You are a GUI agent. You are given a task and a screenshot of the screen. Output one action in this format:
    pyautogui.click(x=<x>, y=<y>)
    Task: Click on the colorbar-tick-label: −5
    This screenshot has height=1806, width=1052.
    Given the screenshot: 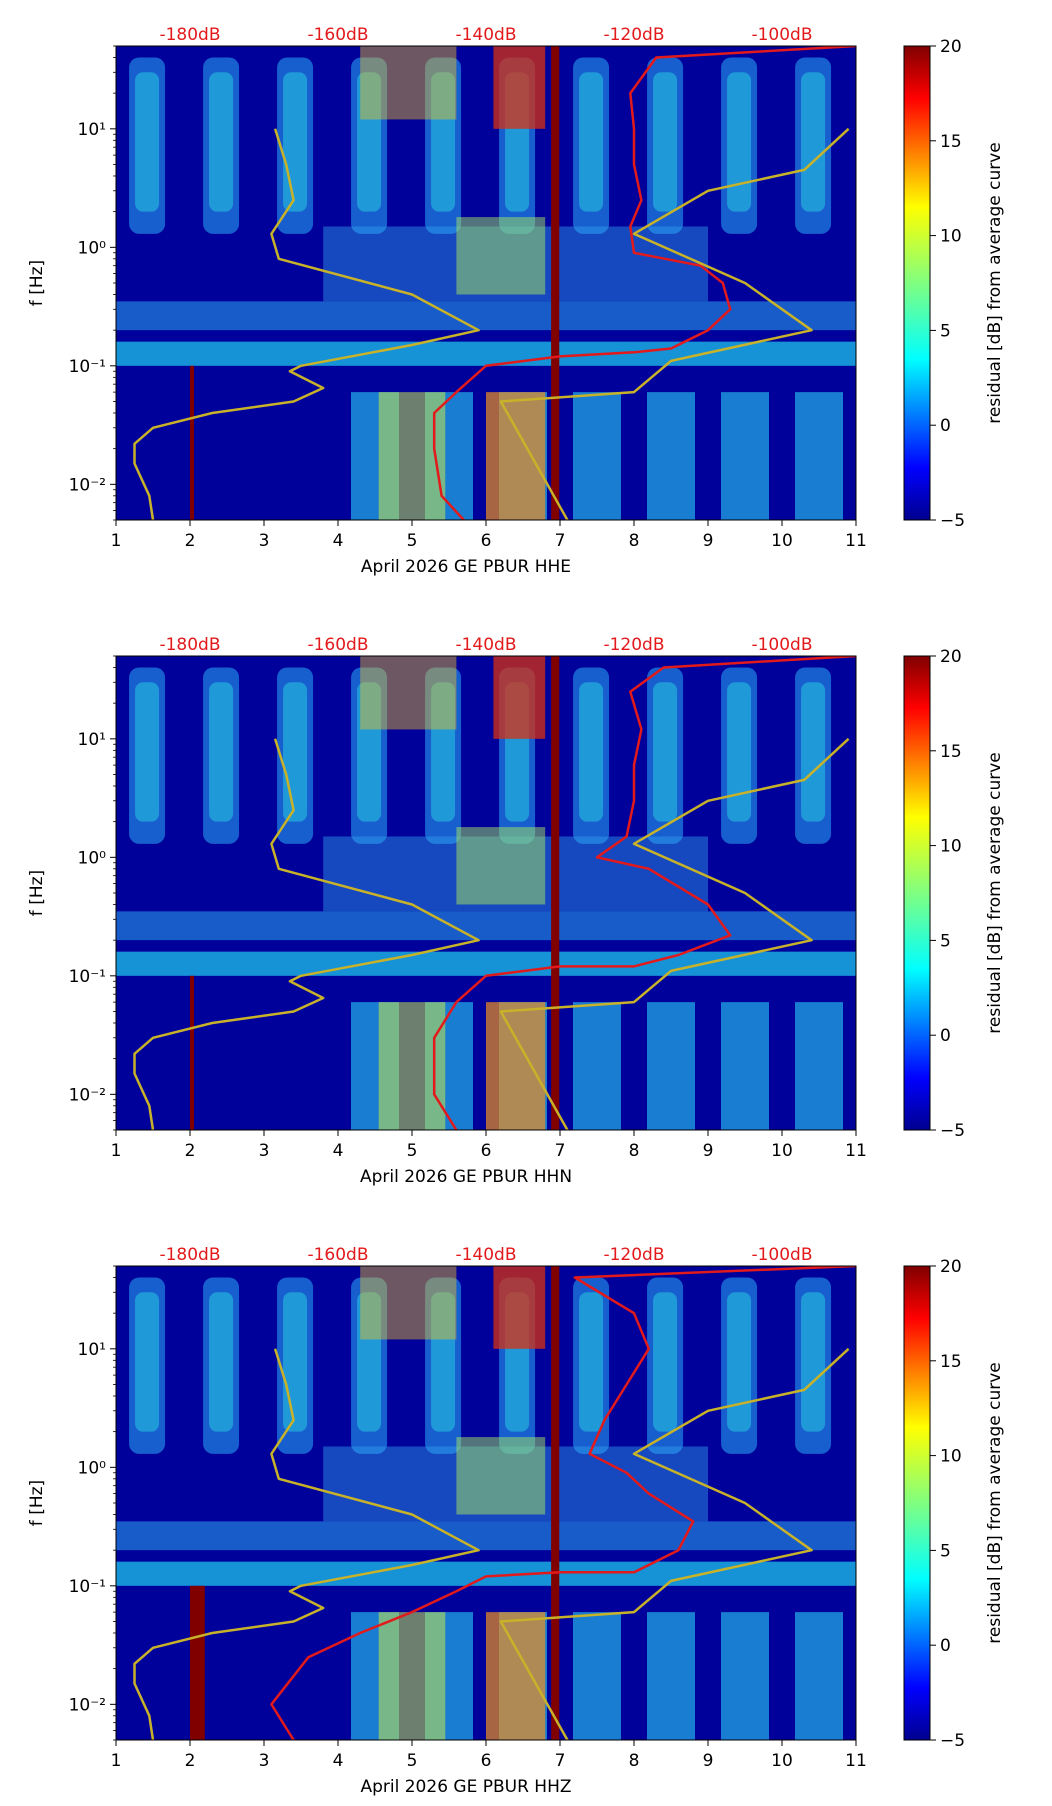 What is the action you would take?
    pyautogui.click(x=952, y=1741)
    